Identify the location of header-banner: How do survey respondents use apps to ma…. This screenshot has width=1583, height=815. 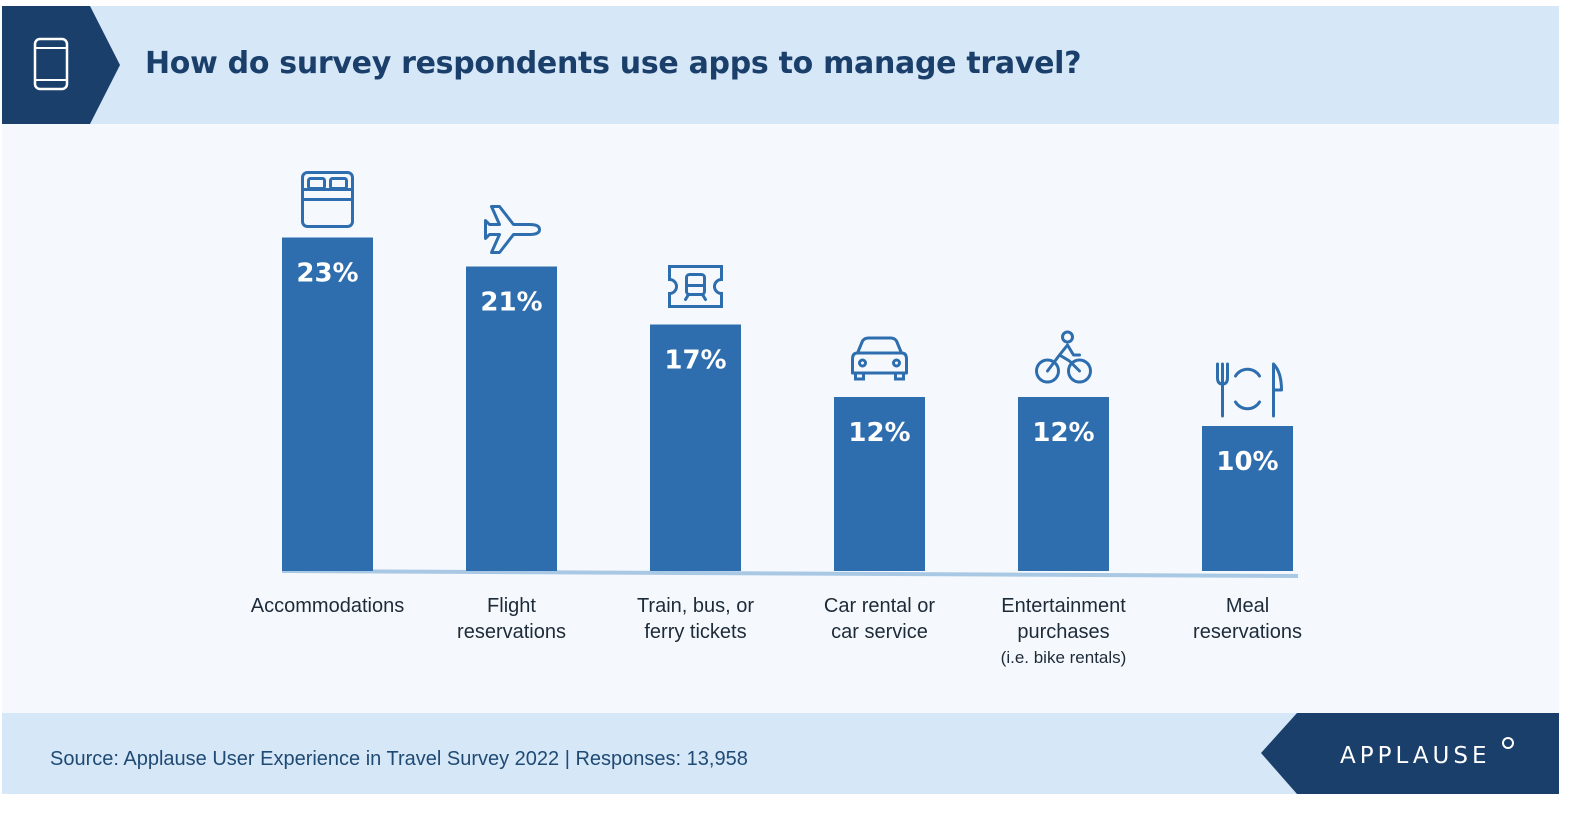
(780, 65).